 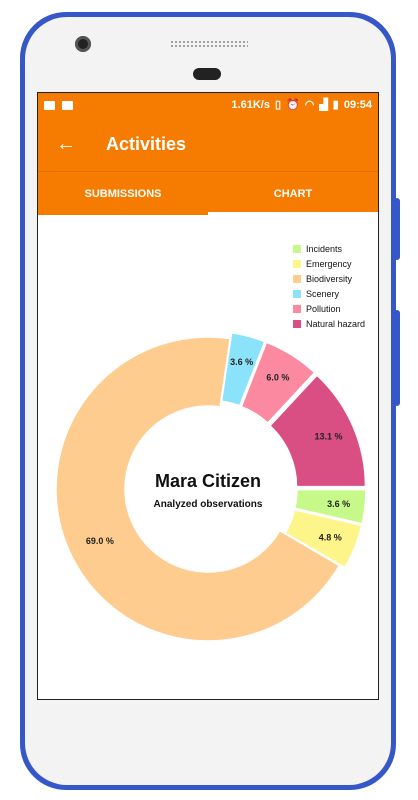 What do you see at coordinates (207, 74) in the screenshot?
I see `earpiece` at bounding box center [207, 74].